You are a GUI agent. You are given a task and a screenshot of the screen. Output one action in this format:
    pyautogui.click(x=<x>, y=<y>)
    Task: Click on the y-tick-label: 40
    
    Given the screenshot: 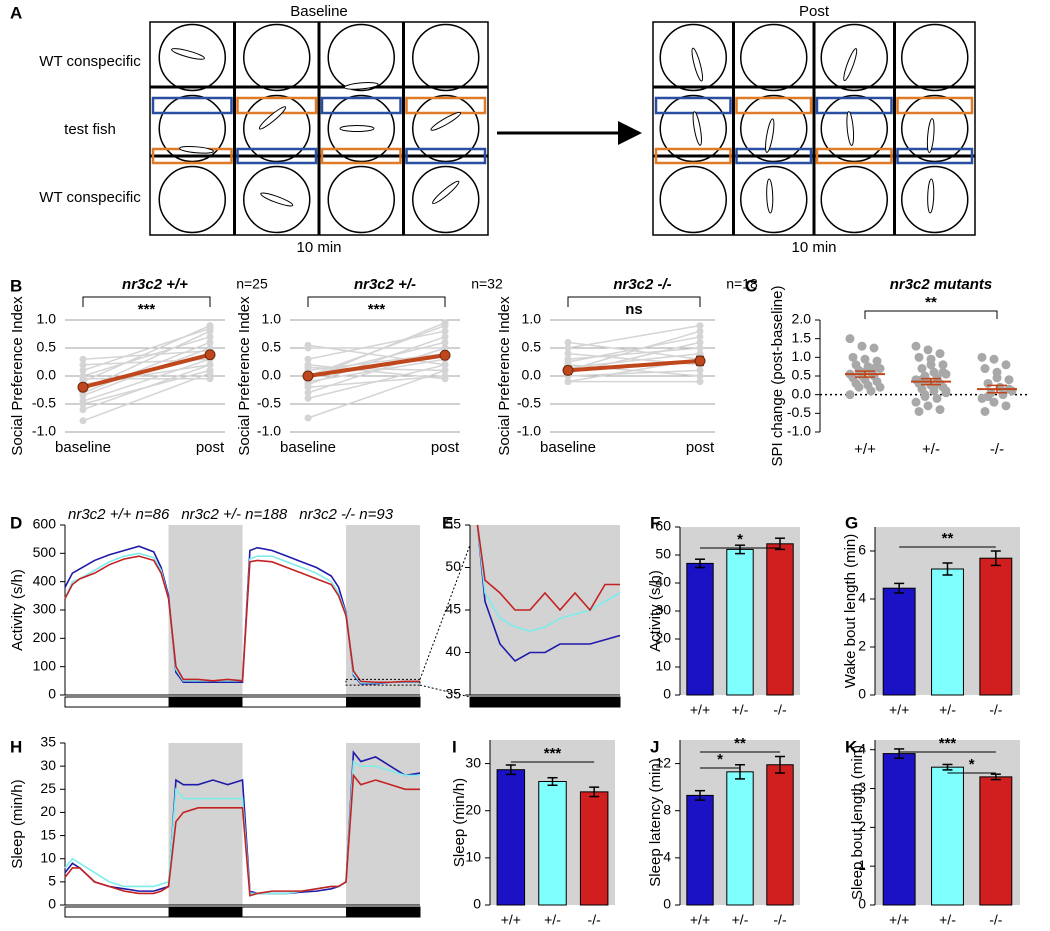 What is the action you would take?
    pyautogui.click(x=453, y=651)
    